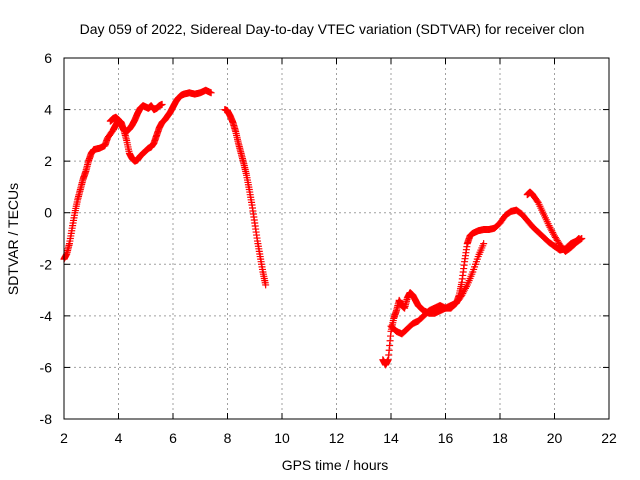  Describe the element at coordinates (228, 438) in the screenshot. I see `x-tick-label: 8` at that location.